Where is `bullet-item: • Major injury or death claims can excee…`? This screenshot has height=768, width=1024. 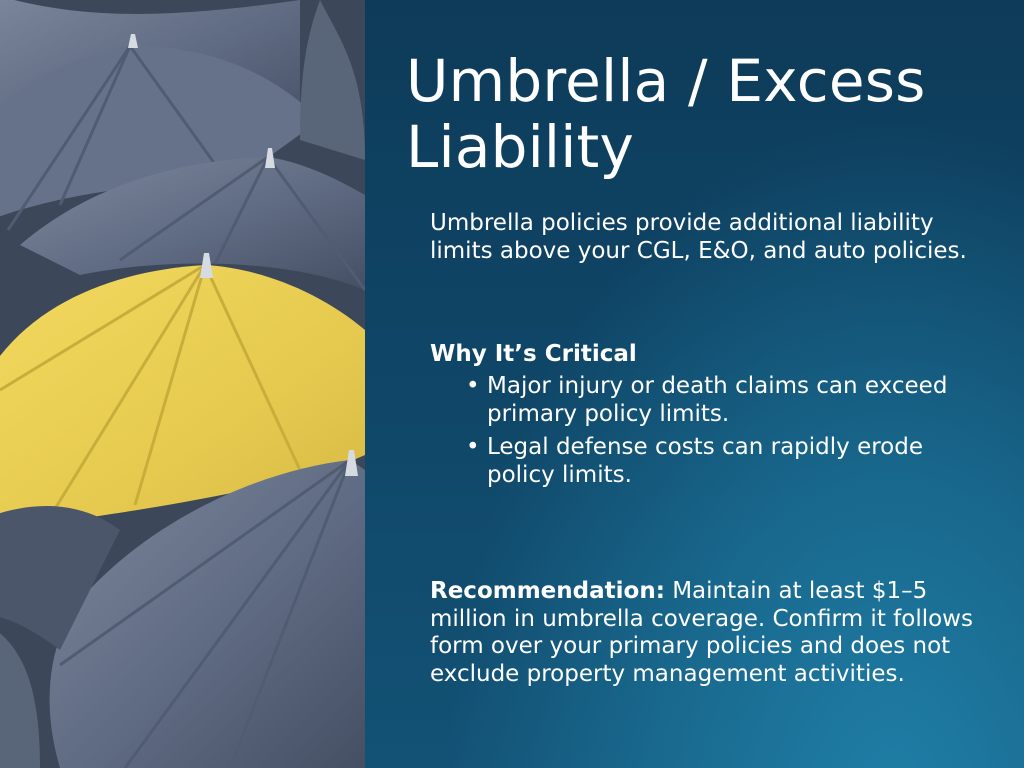
bullet-item: • Major injury or death claims can excee… is located at coordinates (702, 400).